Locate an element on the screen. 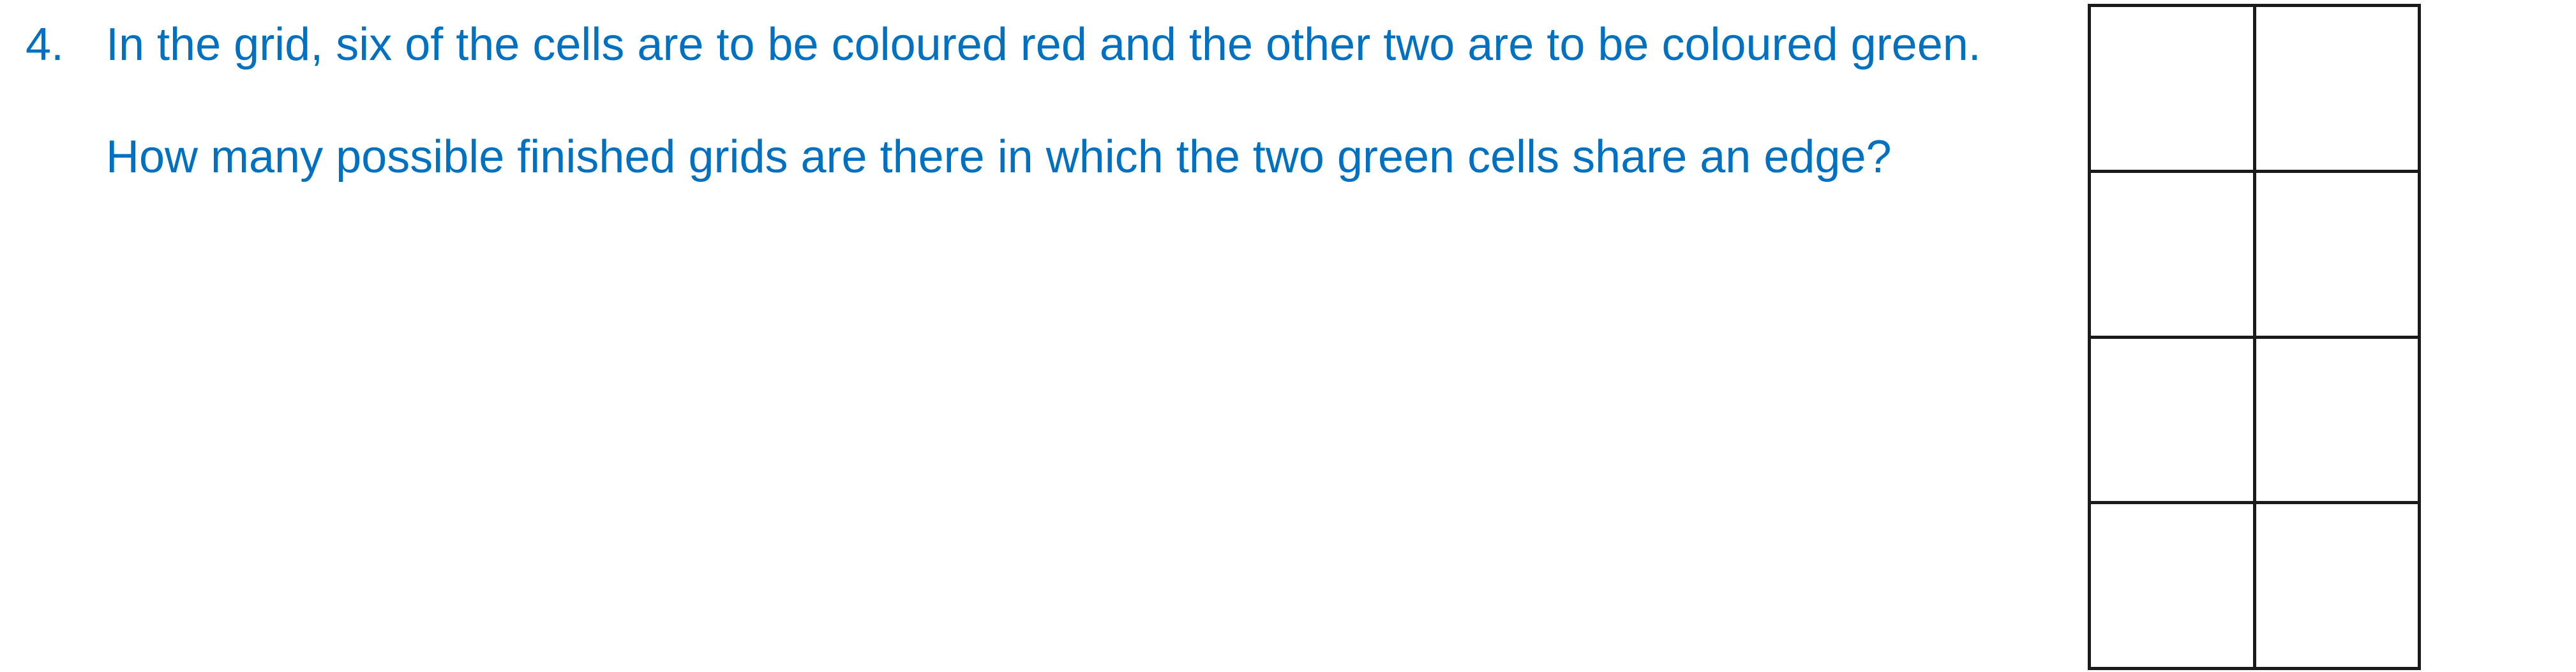  grid-cell-r4-c2 is located at coordinates (2338, 587).